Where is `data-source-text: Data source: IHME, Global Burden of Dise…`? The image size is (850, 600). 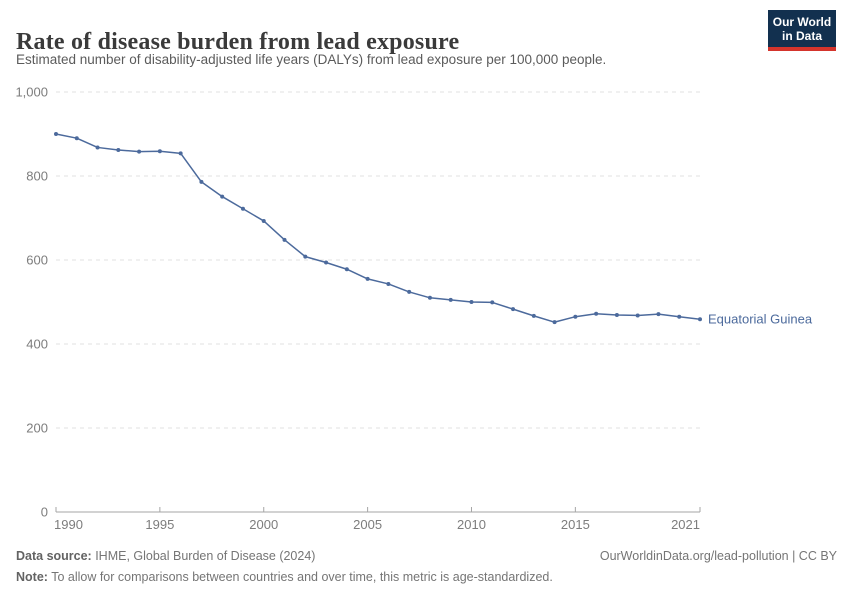 data-source-text: Data source: IHME, Global Burden of Dise… is located at coordinates (166, 556).